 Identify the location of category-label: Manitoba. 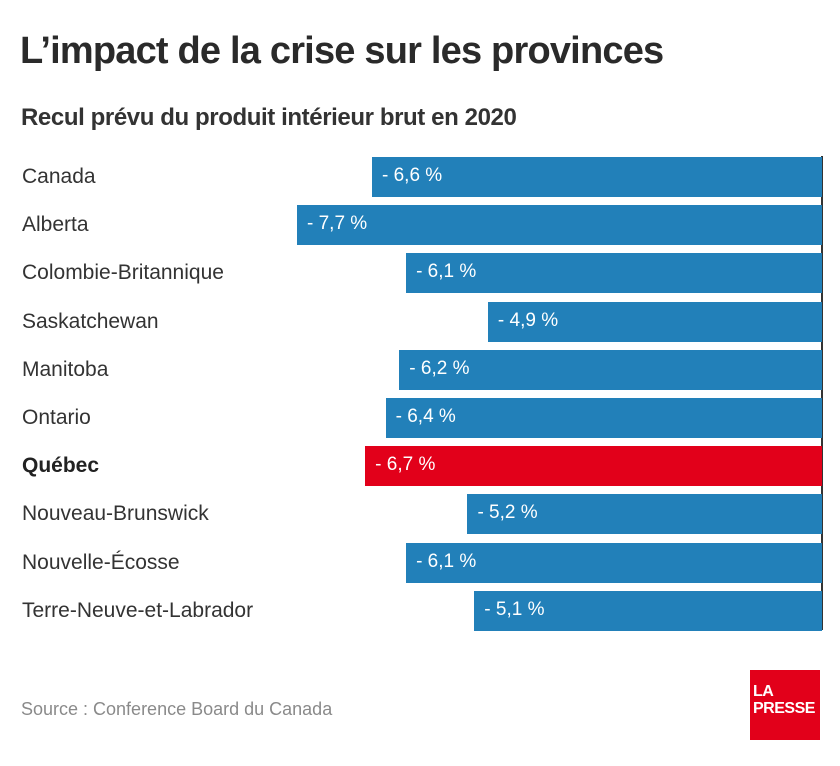
(65, 369).